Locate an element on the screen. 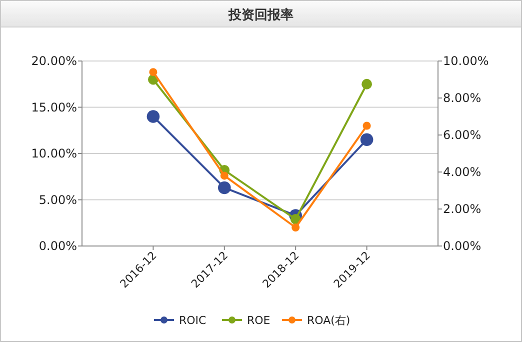  y2-tick-label: 8.00% is located at coordinates (462, 98).